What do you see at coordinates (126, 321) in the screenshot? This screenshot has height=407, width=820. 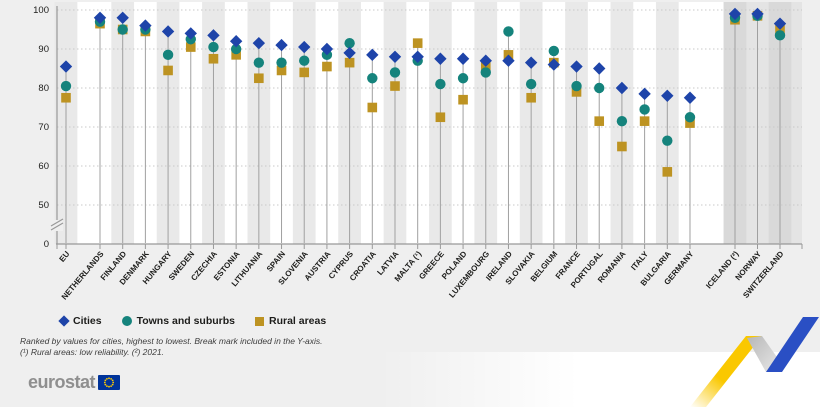 I see `towns-circle-icon` at bounding box center [126, 321].